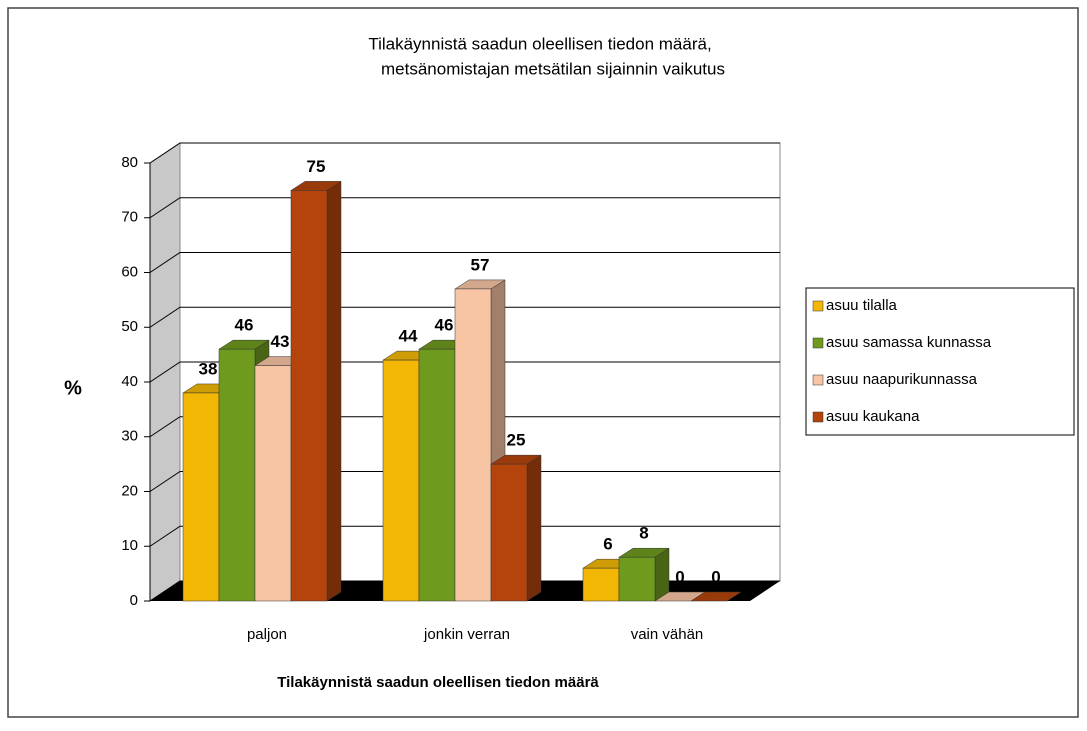 The width and height of the screenshot is (1087, 731). What do you see at coordinates (940, 361) in the screenshot?
I see `legend-box` at bounding box center [940, 361].